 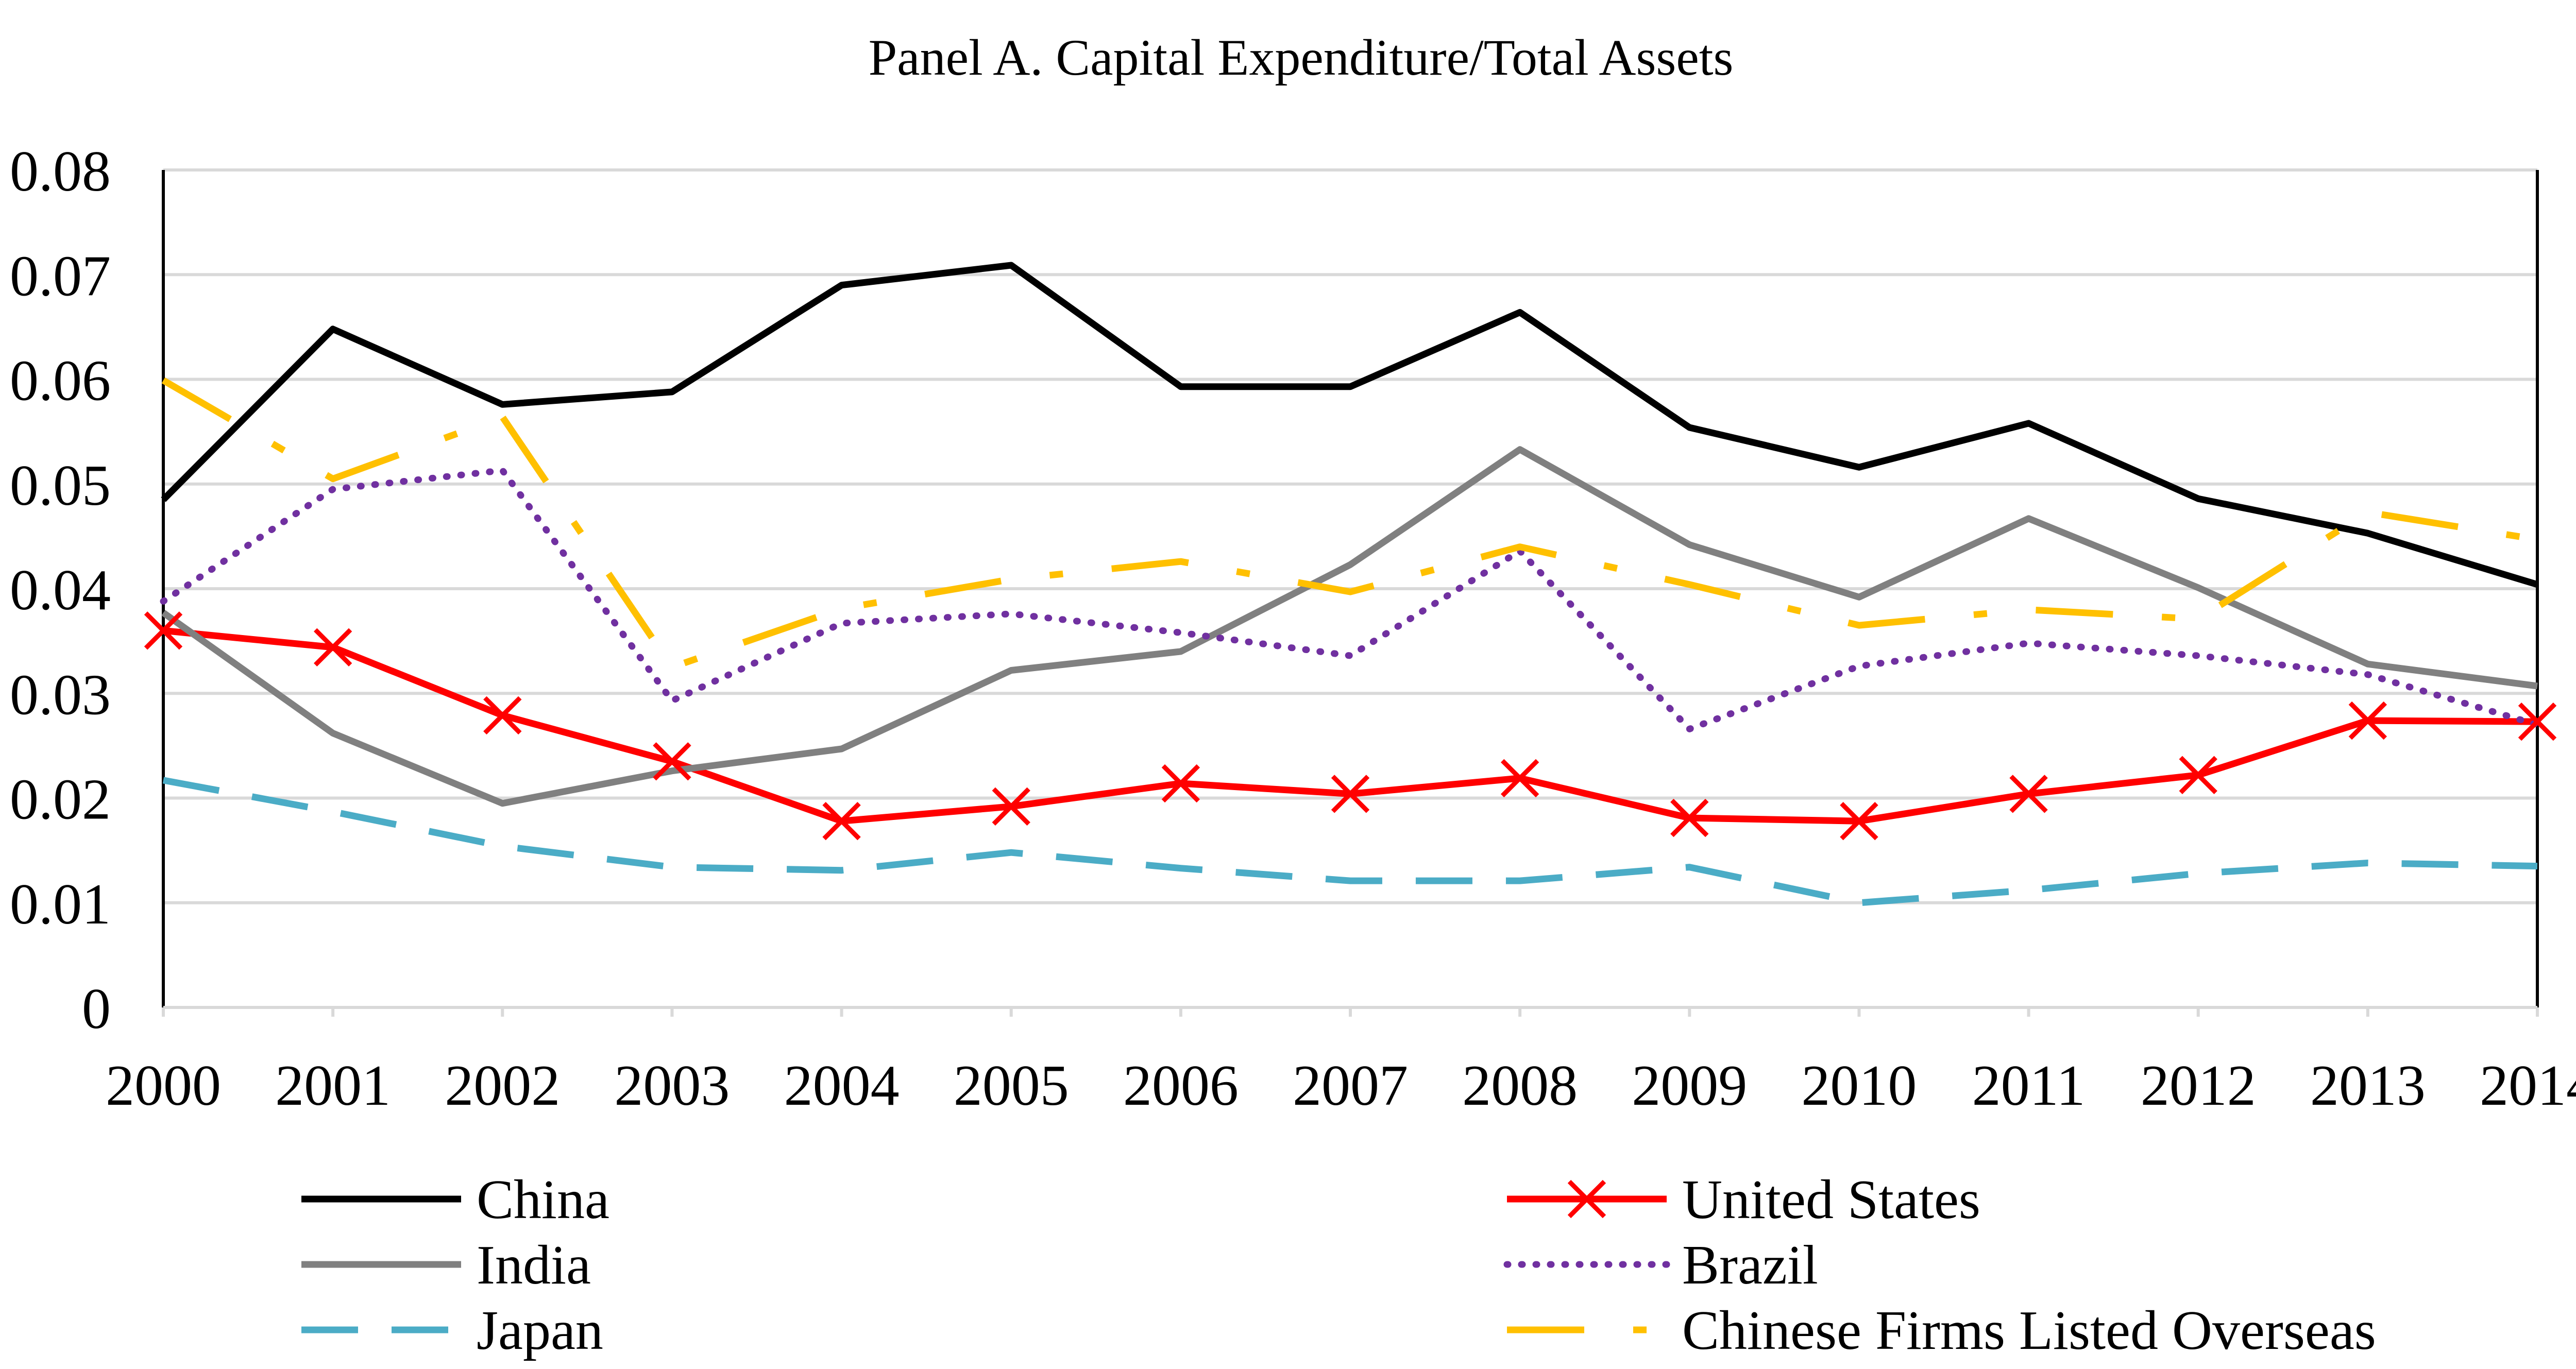 I want to click on x-tick-label: 2012, so click(x=2198, y=1086).